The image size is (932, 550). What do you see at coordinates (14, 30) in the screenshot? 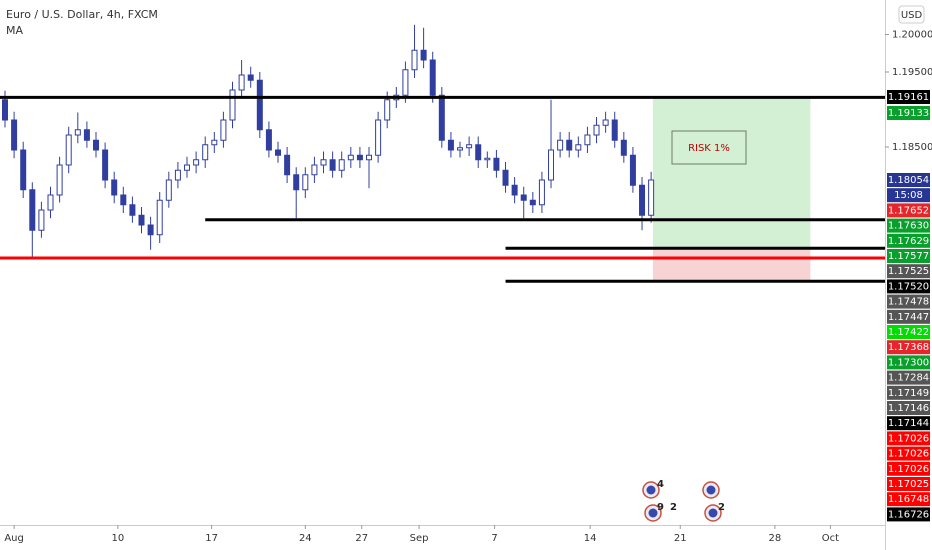
I see `indicator: MA` at bounding box center [14, 30].